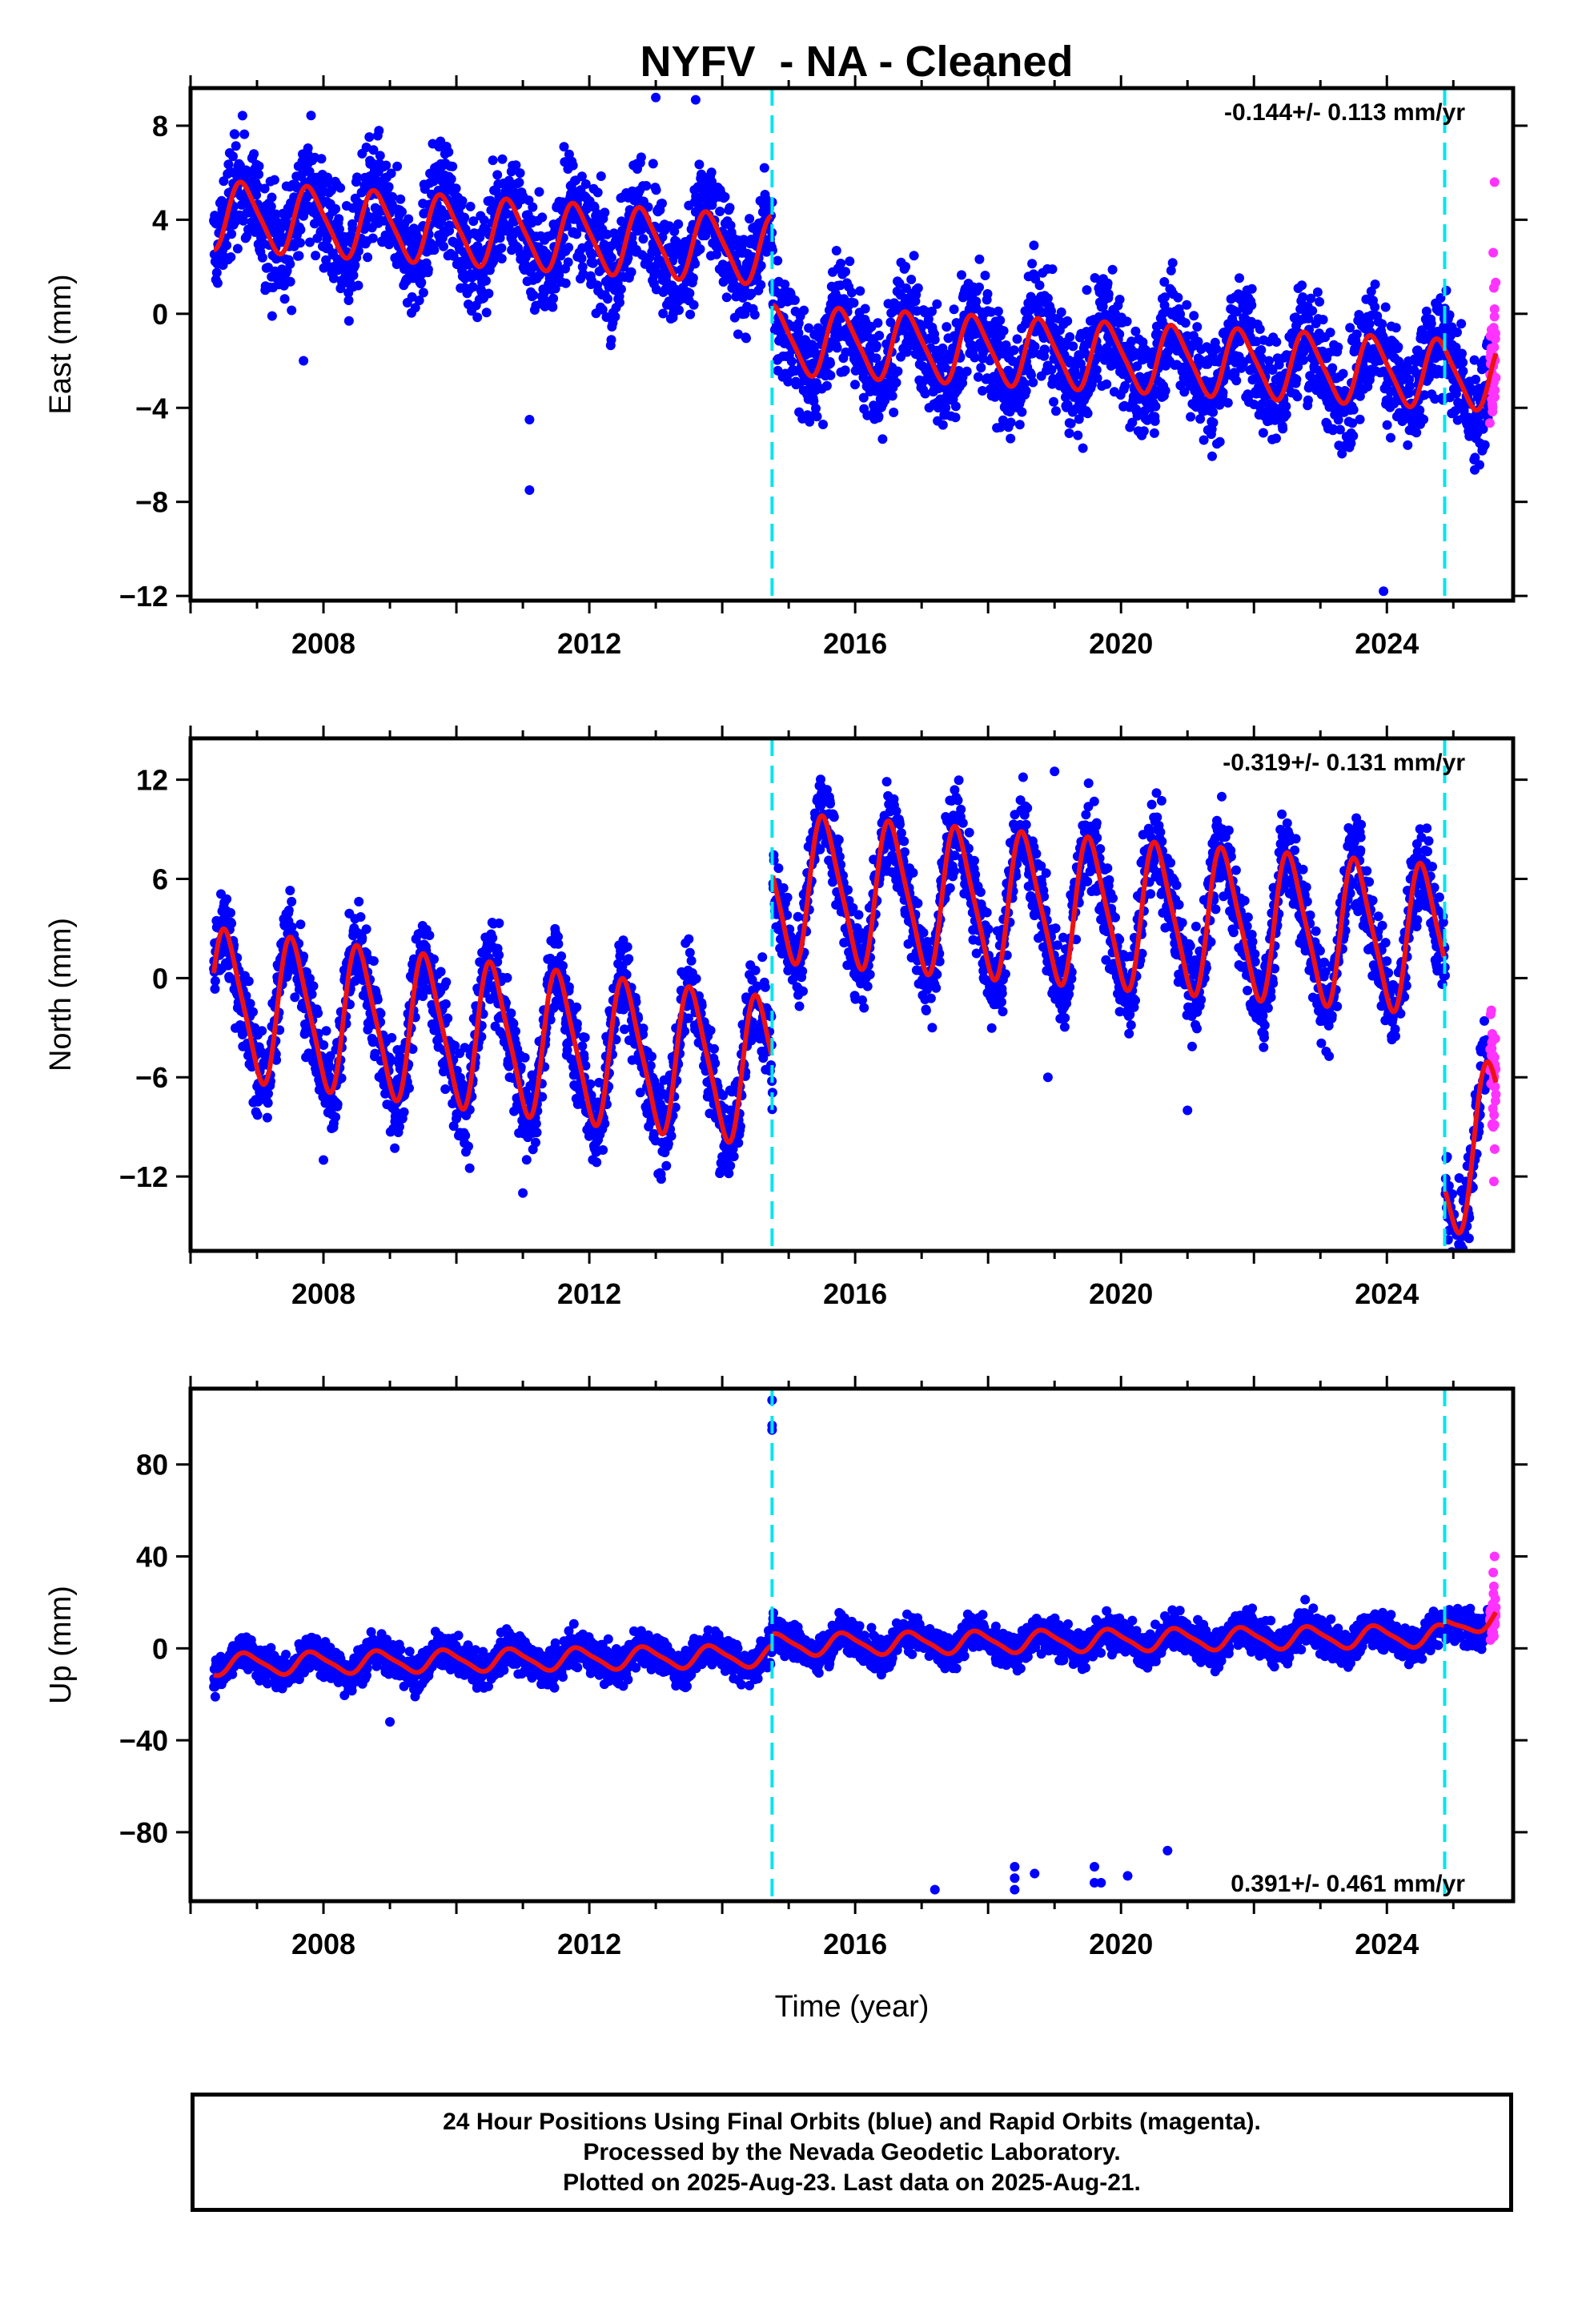  I want to click on x-tick-label: 2016, so click(855, 644).